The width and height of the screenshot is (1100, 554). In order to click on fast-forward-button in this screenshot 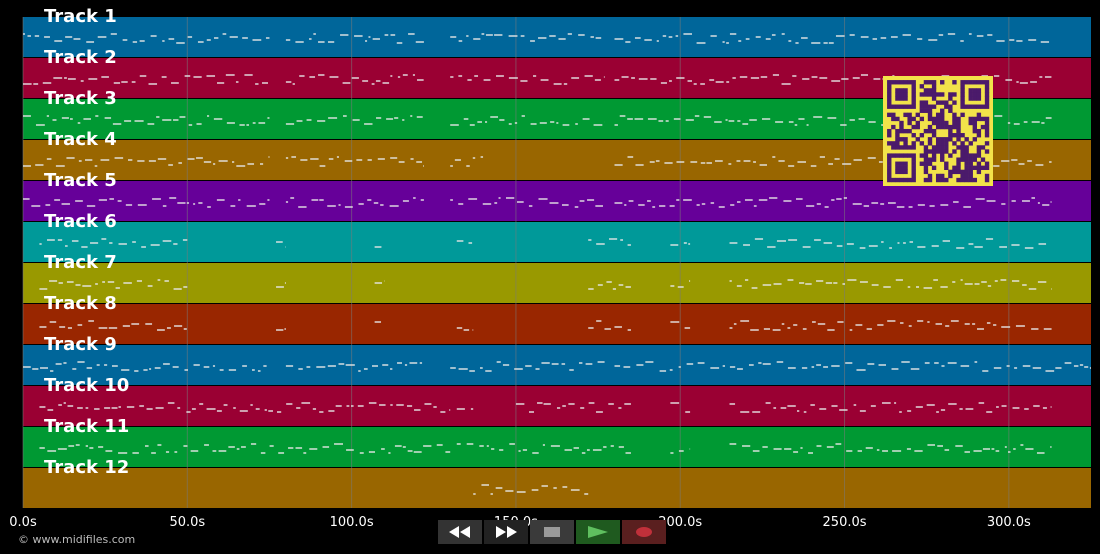, I will do `click(506, 532)`.